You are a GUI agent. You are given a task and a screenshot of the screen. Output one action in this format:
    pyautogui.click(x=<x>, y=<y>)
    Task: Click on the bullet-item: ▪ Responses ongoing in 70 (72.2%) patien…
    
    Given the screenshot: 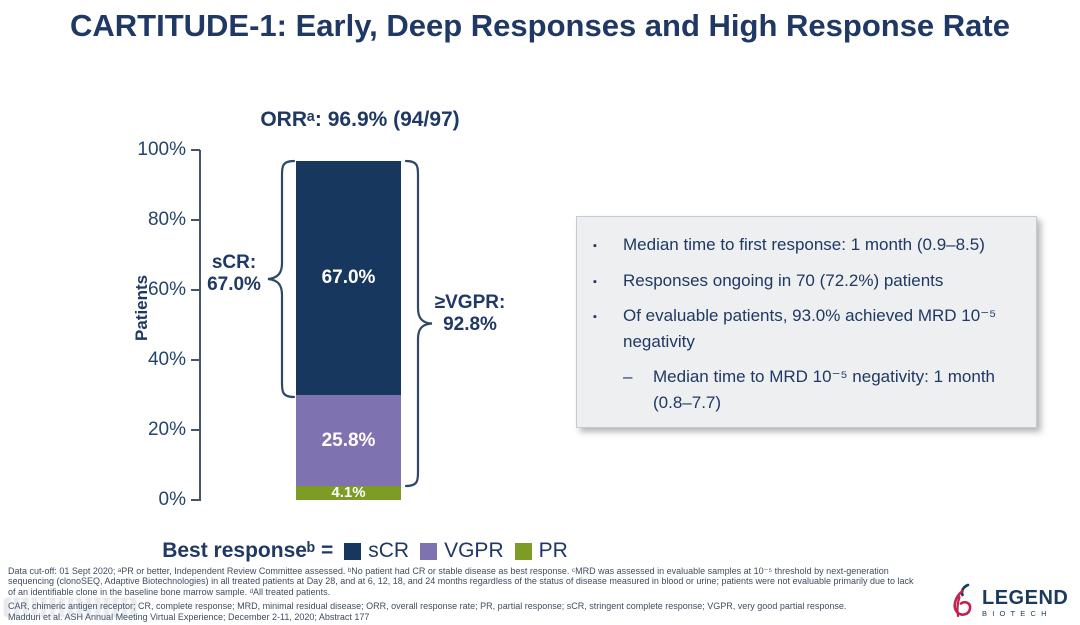 What is the action you would take?
    pyautogui.click(x=808, y=281)
    